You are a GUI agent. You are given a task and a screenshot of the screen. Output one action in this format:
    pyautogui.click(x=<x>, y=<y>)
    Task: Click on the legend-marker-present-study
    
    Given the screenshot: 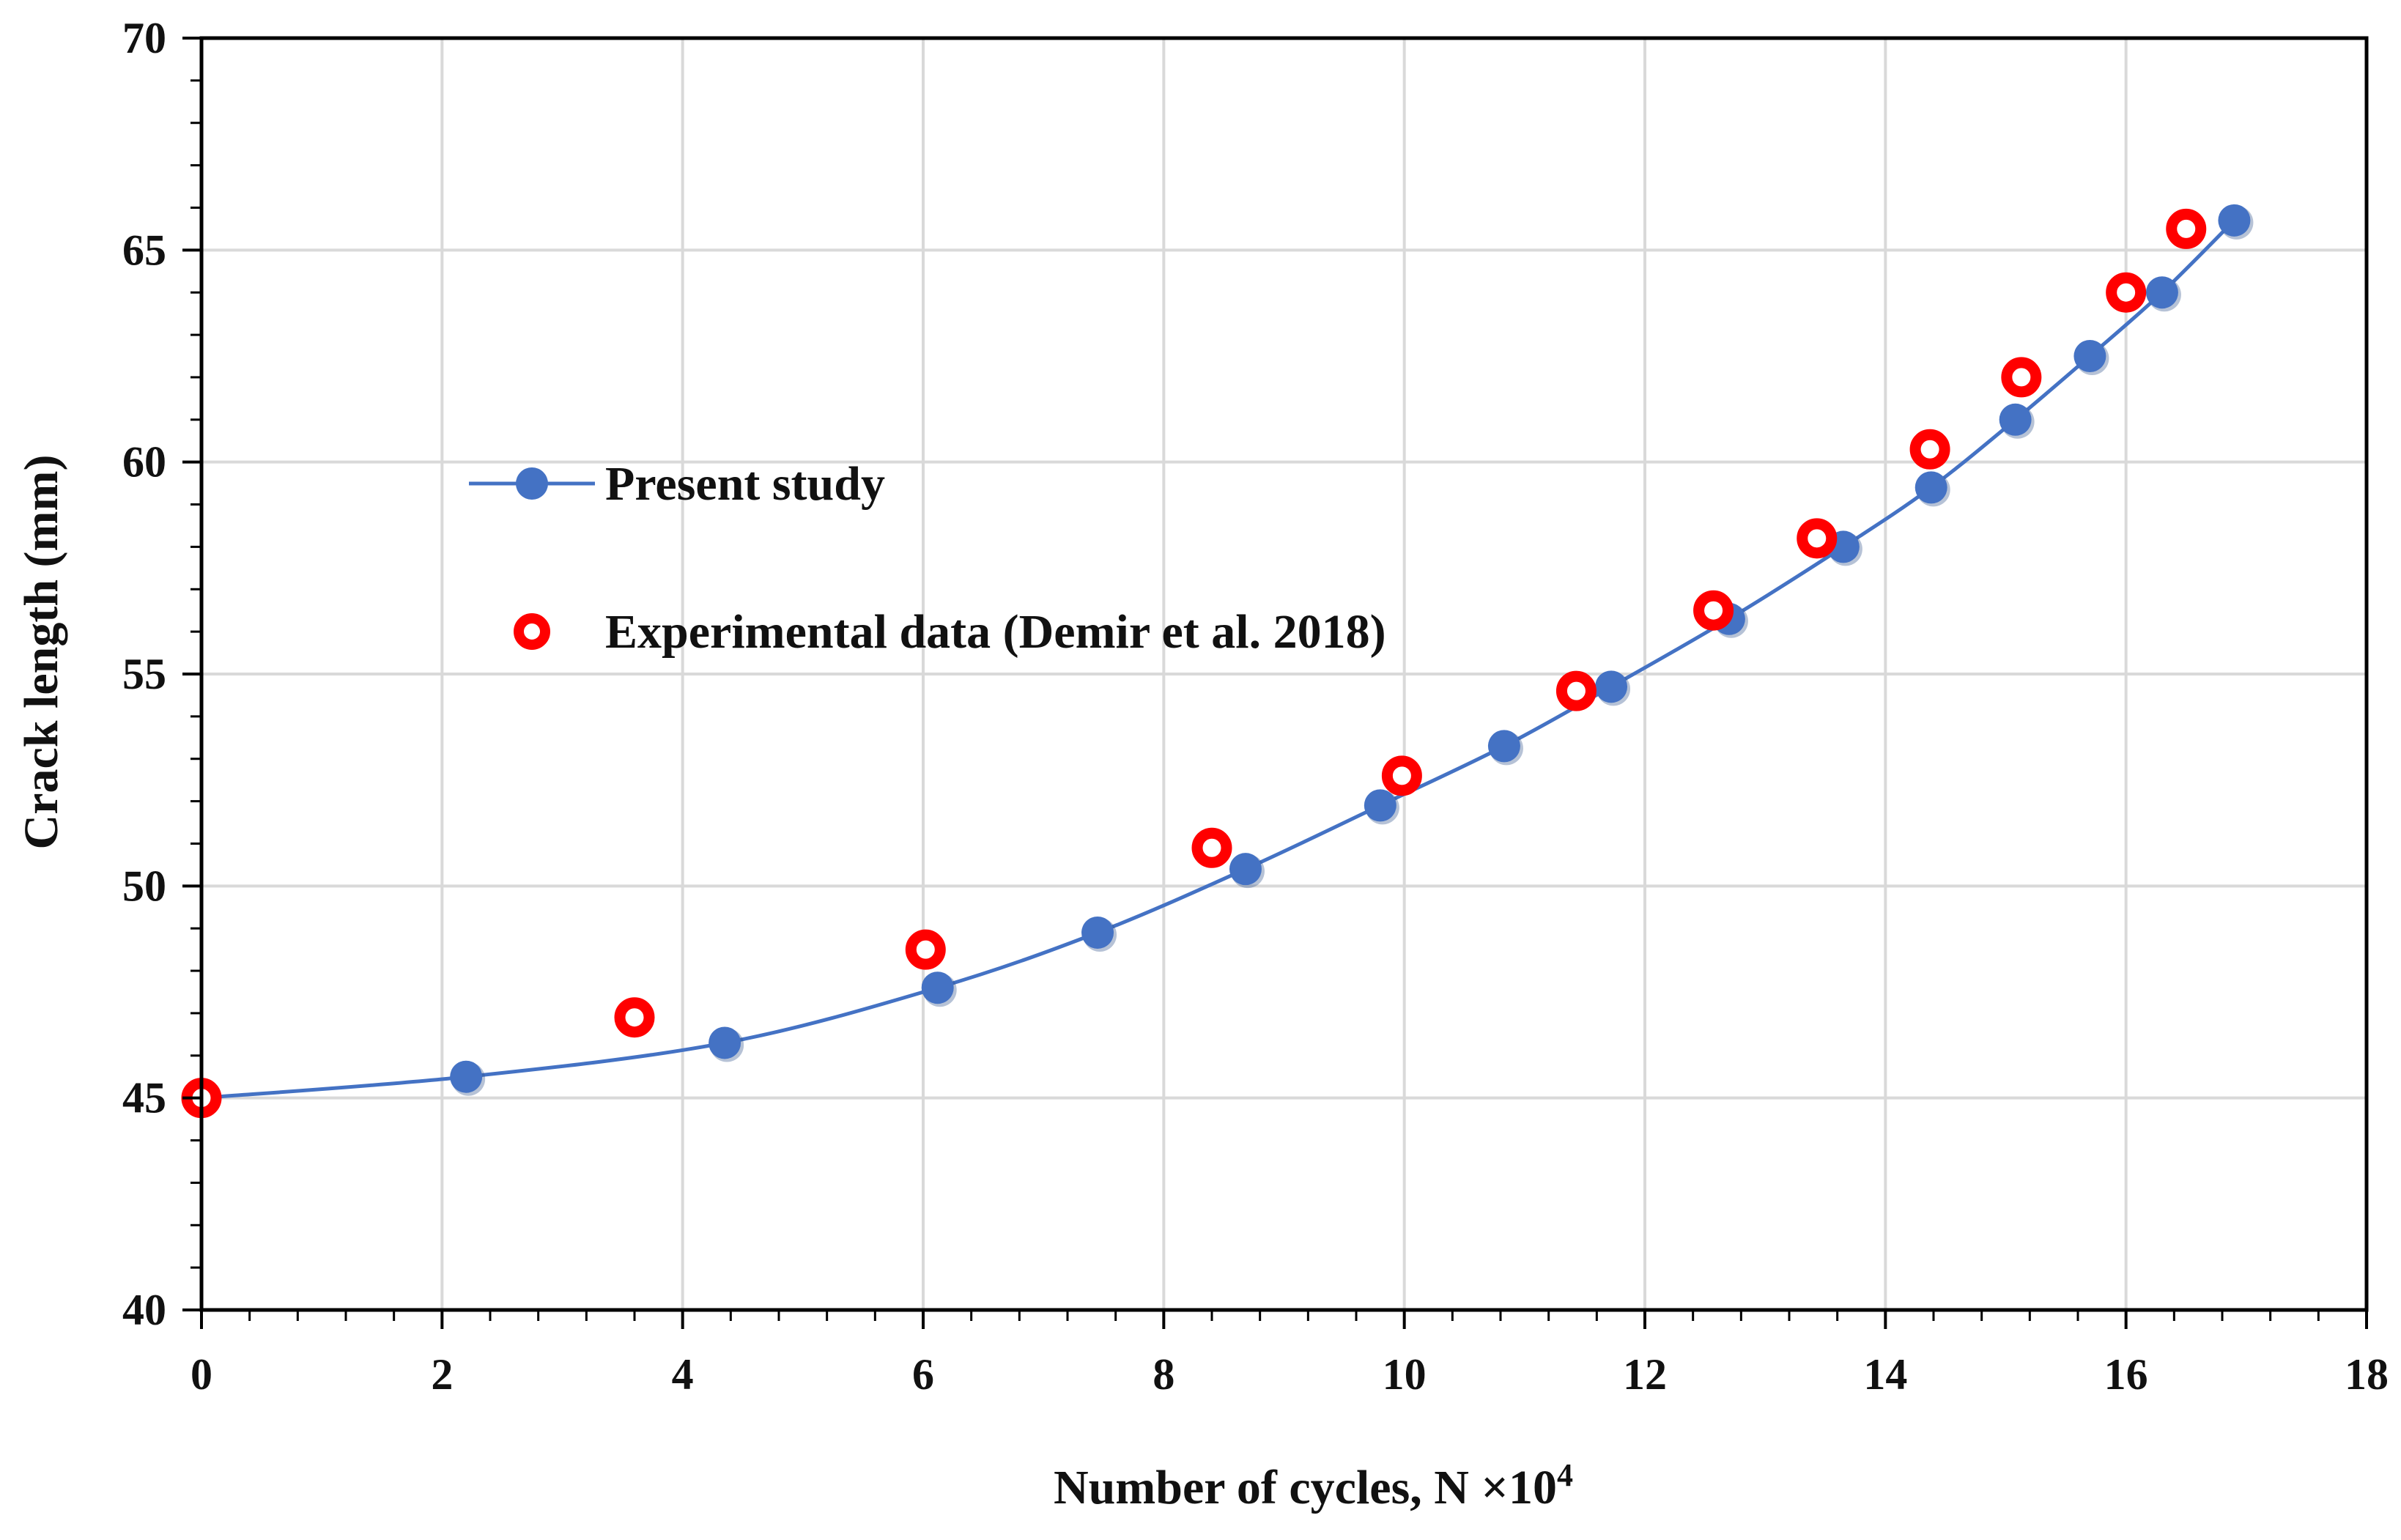 What is the action you would take?
    pyautogui.click(x=532, y=483)
    